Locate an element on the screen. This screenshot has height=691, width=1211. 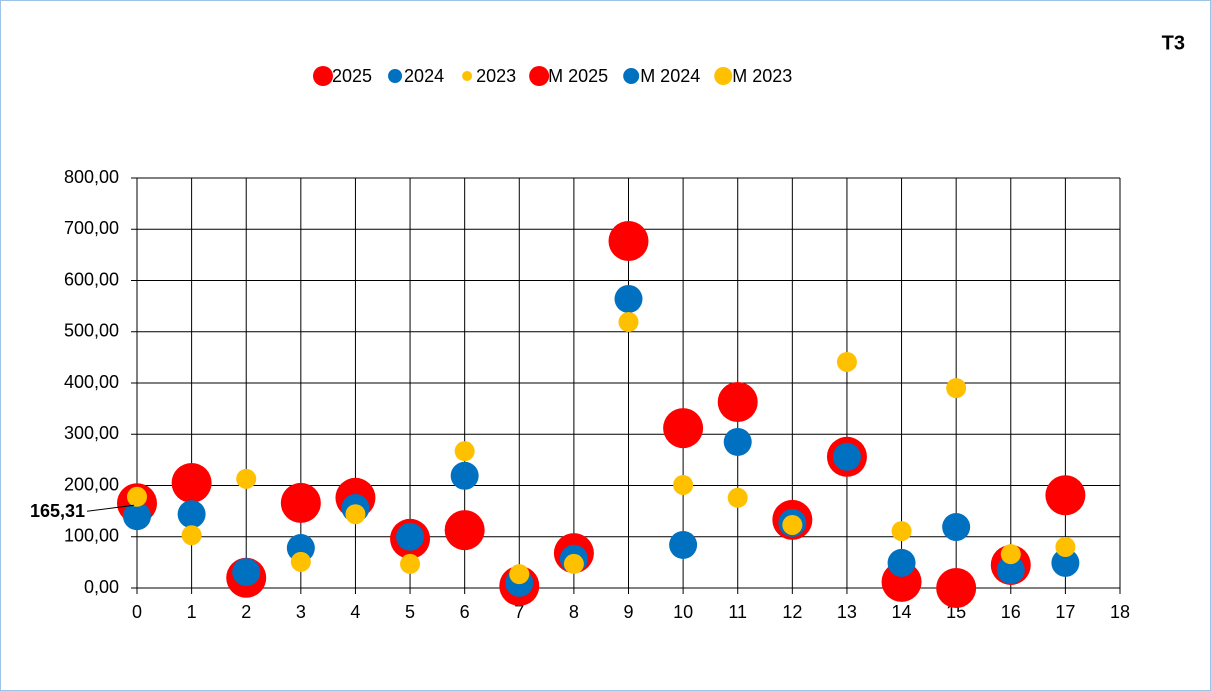
x-tick-label: 16 is located at coordinates (1011, 612).